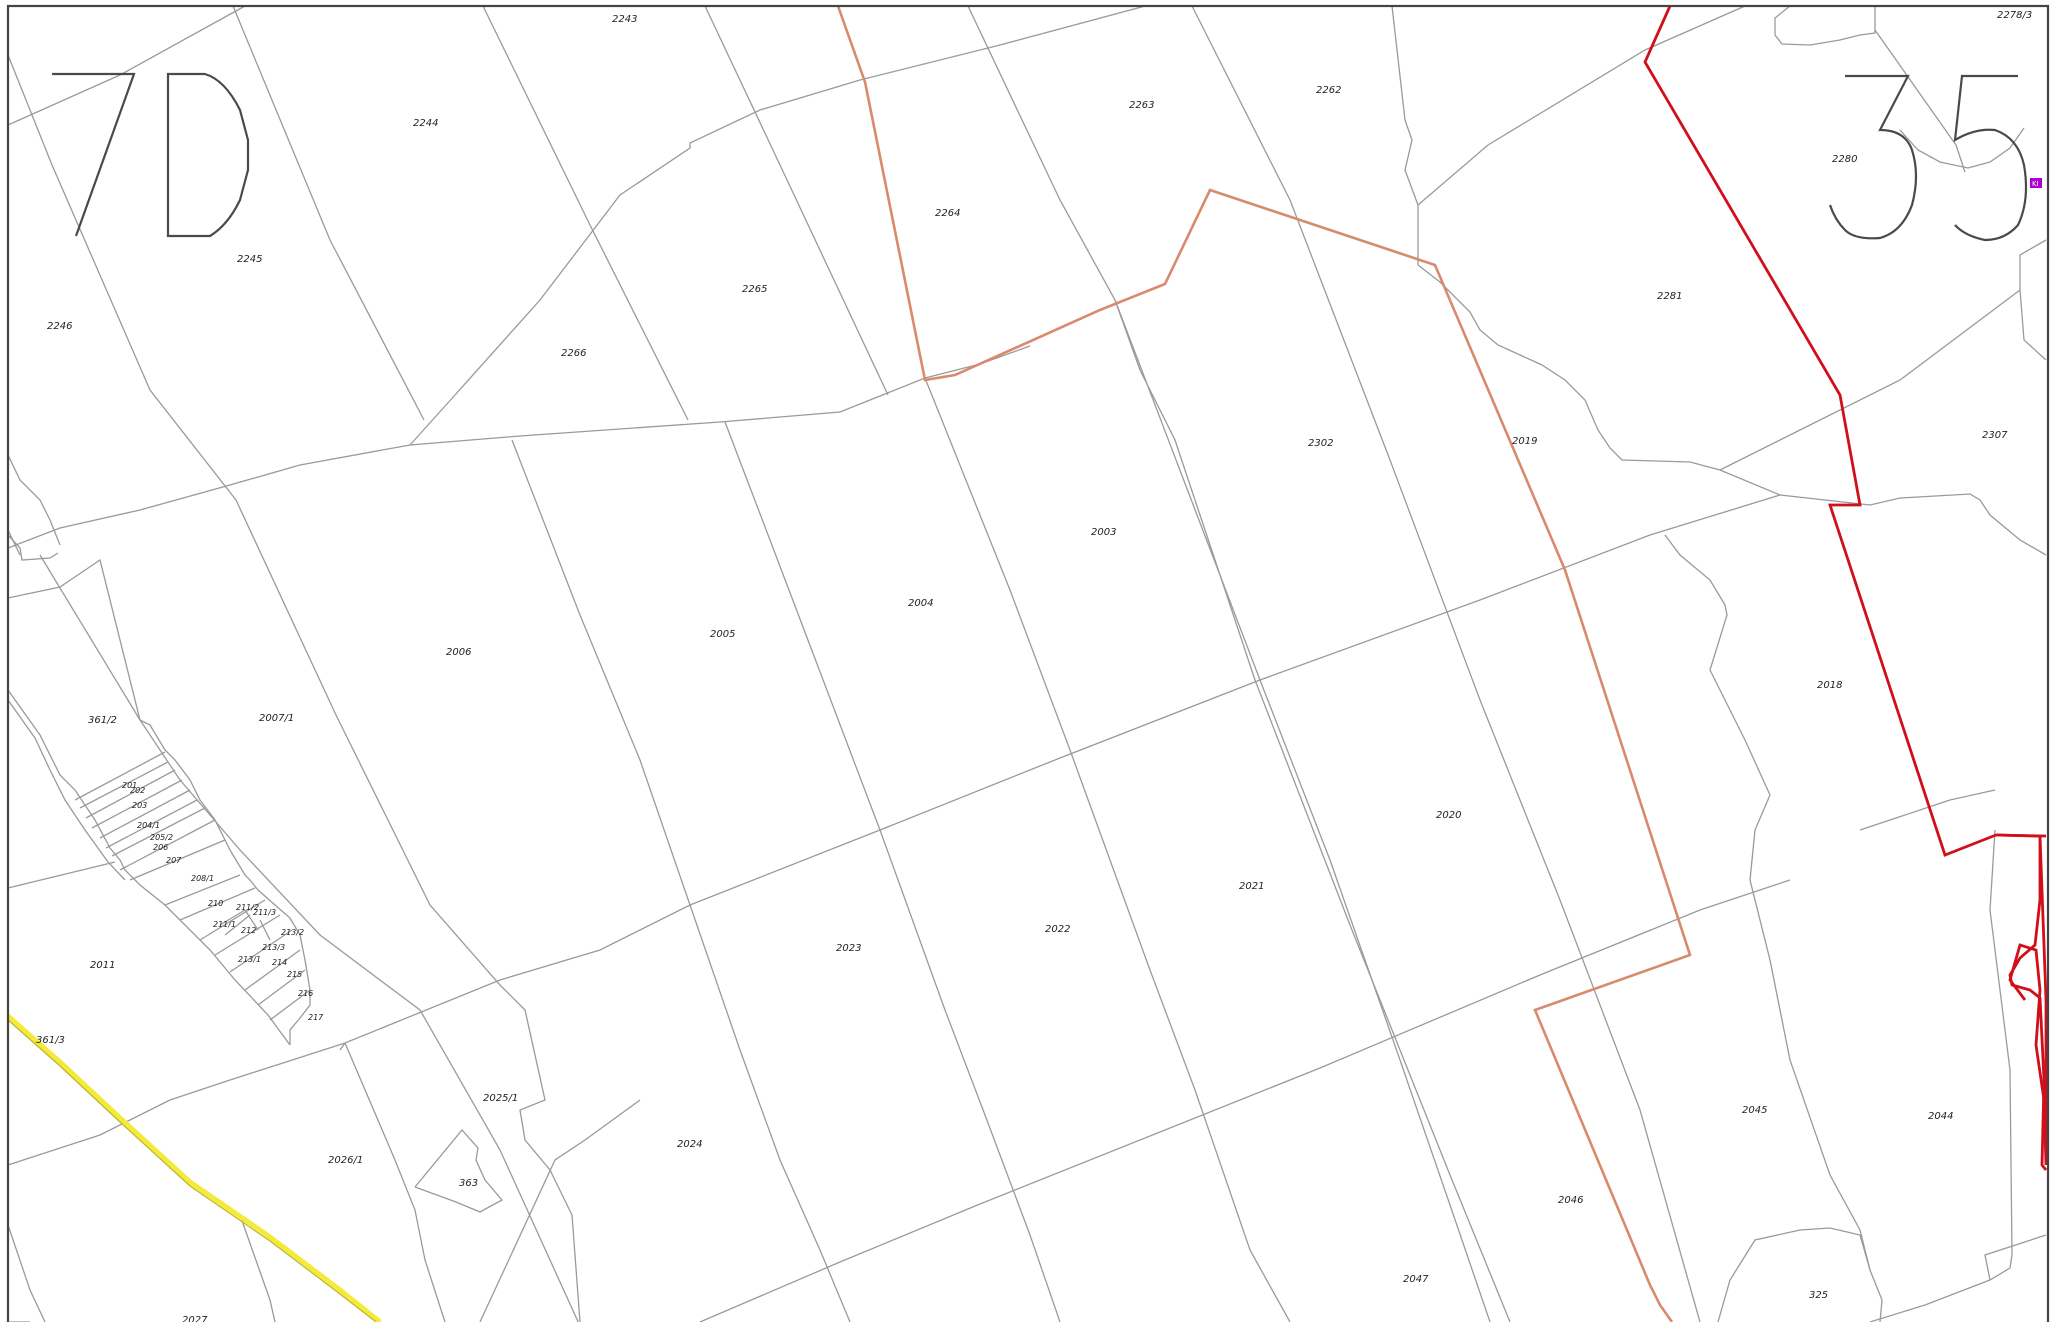  Describe the element at coordinates (248, 930) in the screenshot. I see `parcel-label: 212` at that location.